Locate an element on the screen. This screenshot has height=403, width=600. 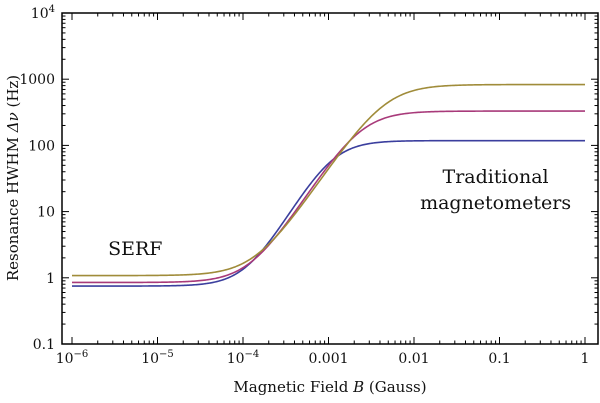
y-axis-title: Resonance HWHM Δν (Hz) is located at coordinates (13, 178).